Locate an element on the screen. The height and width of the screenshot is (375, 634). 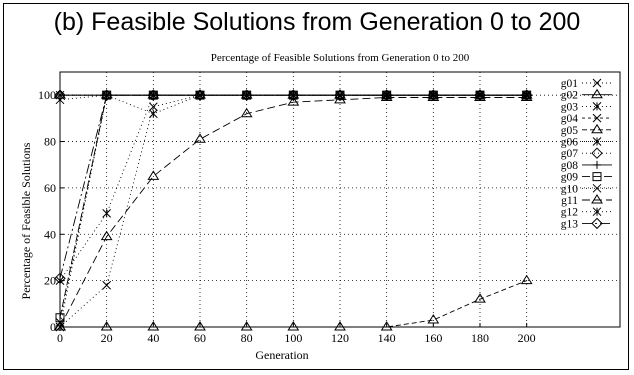
legend-label: g04 is located at coordinates (570, 119).